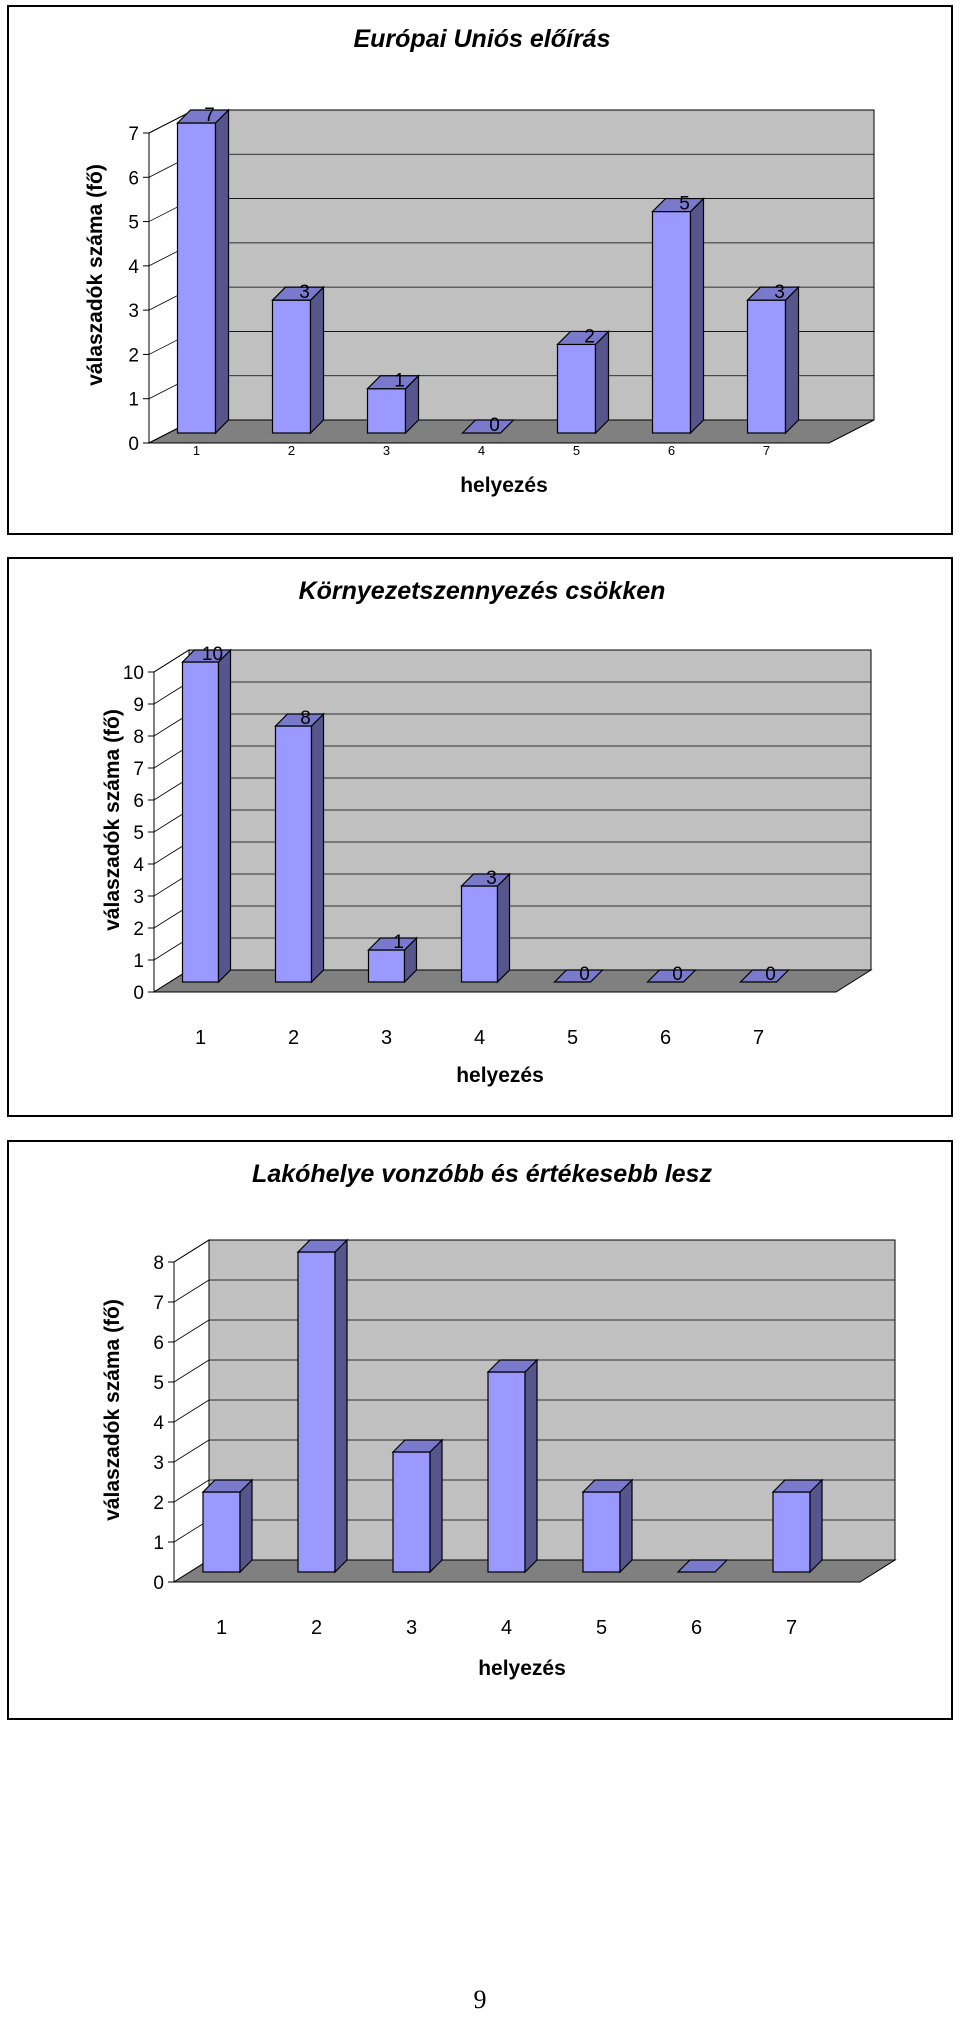 The height and width of the screenshot is (2020, 960). I want to click on data-label: 10, so click(212, 654).